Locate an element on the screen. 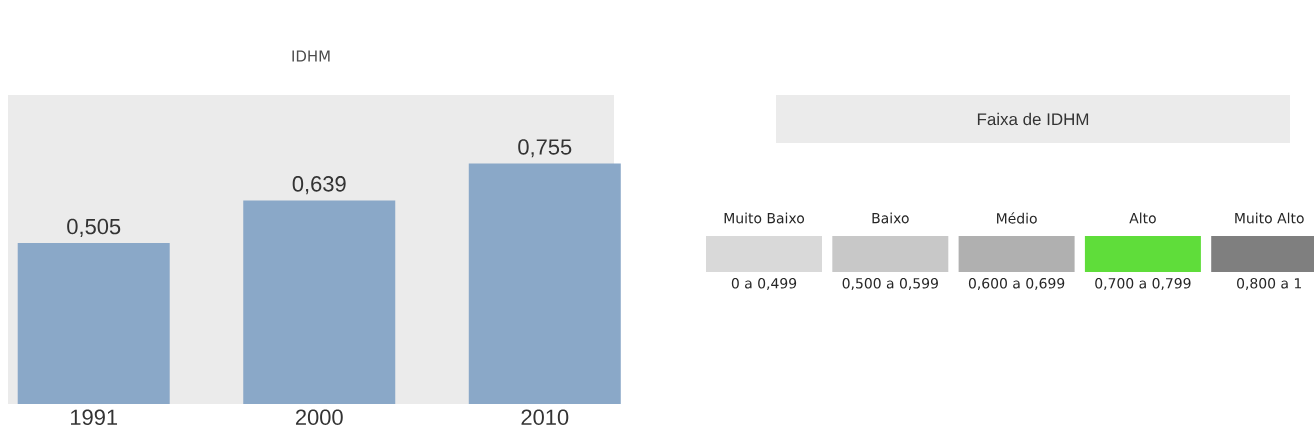 This screenshot has width=1314, height=441. category-label: Baixo is located at coordinates (890, 218).